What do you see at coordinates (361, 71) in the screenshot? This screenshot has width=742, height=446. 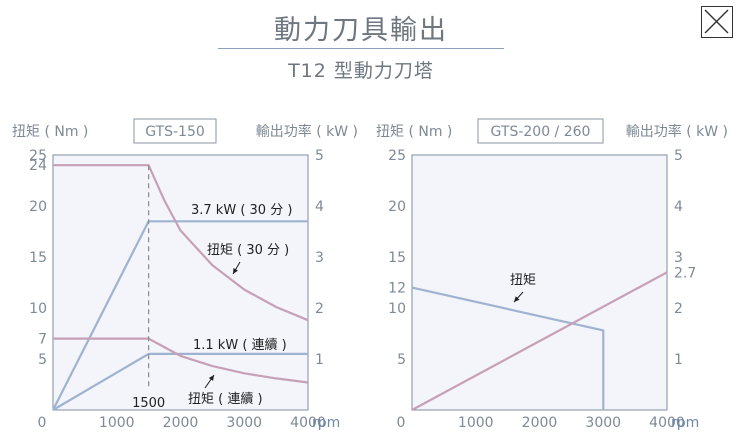 I see `page-subtitle: T12 型動力刀塔` at bounding box center [361, 71].